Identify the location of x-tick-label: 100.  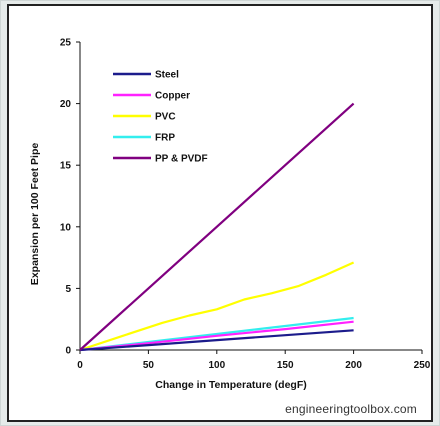
(216, 365).